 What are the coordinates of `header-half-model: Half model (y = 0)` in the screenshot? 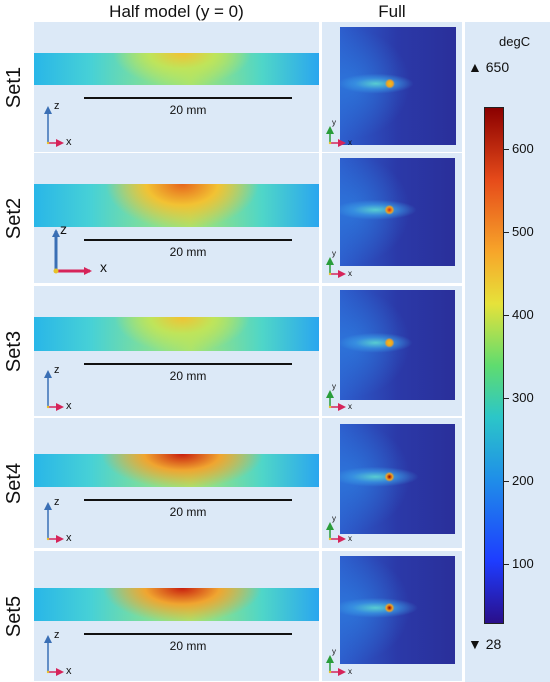 It's located at (176, 11).